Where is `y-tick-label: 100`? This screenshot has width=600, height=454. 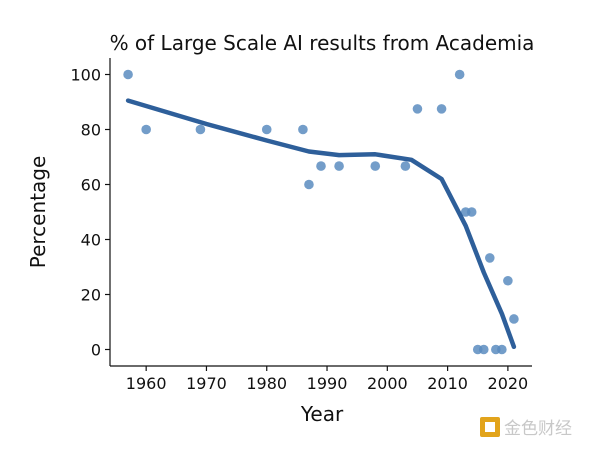 y-tick-label: 100 is located at coordinates (85, 75).